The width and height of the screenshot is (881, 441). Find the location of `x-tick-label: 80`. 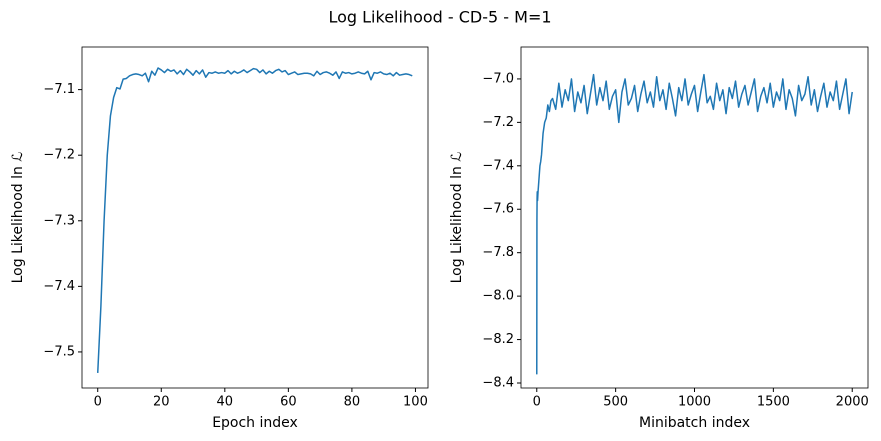

x-tick-label: 80 is located at coordinates (352, 402).